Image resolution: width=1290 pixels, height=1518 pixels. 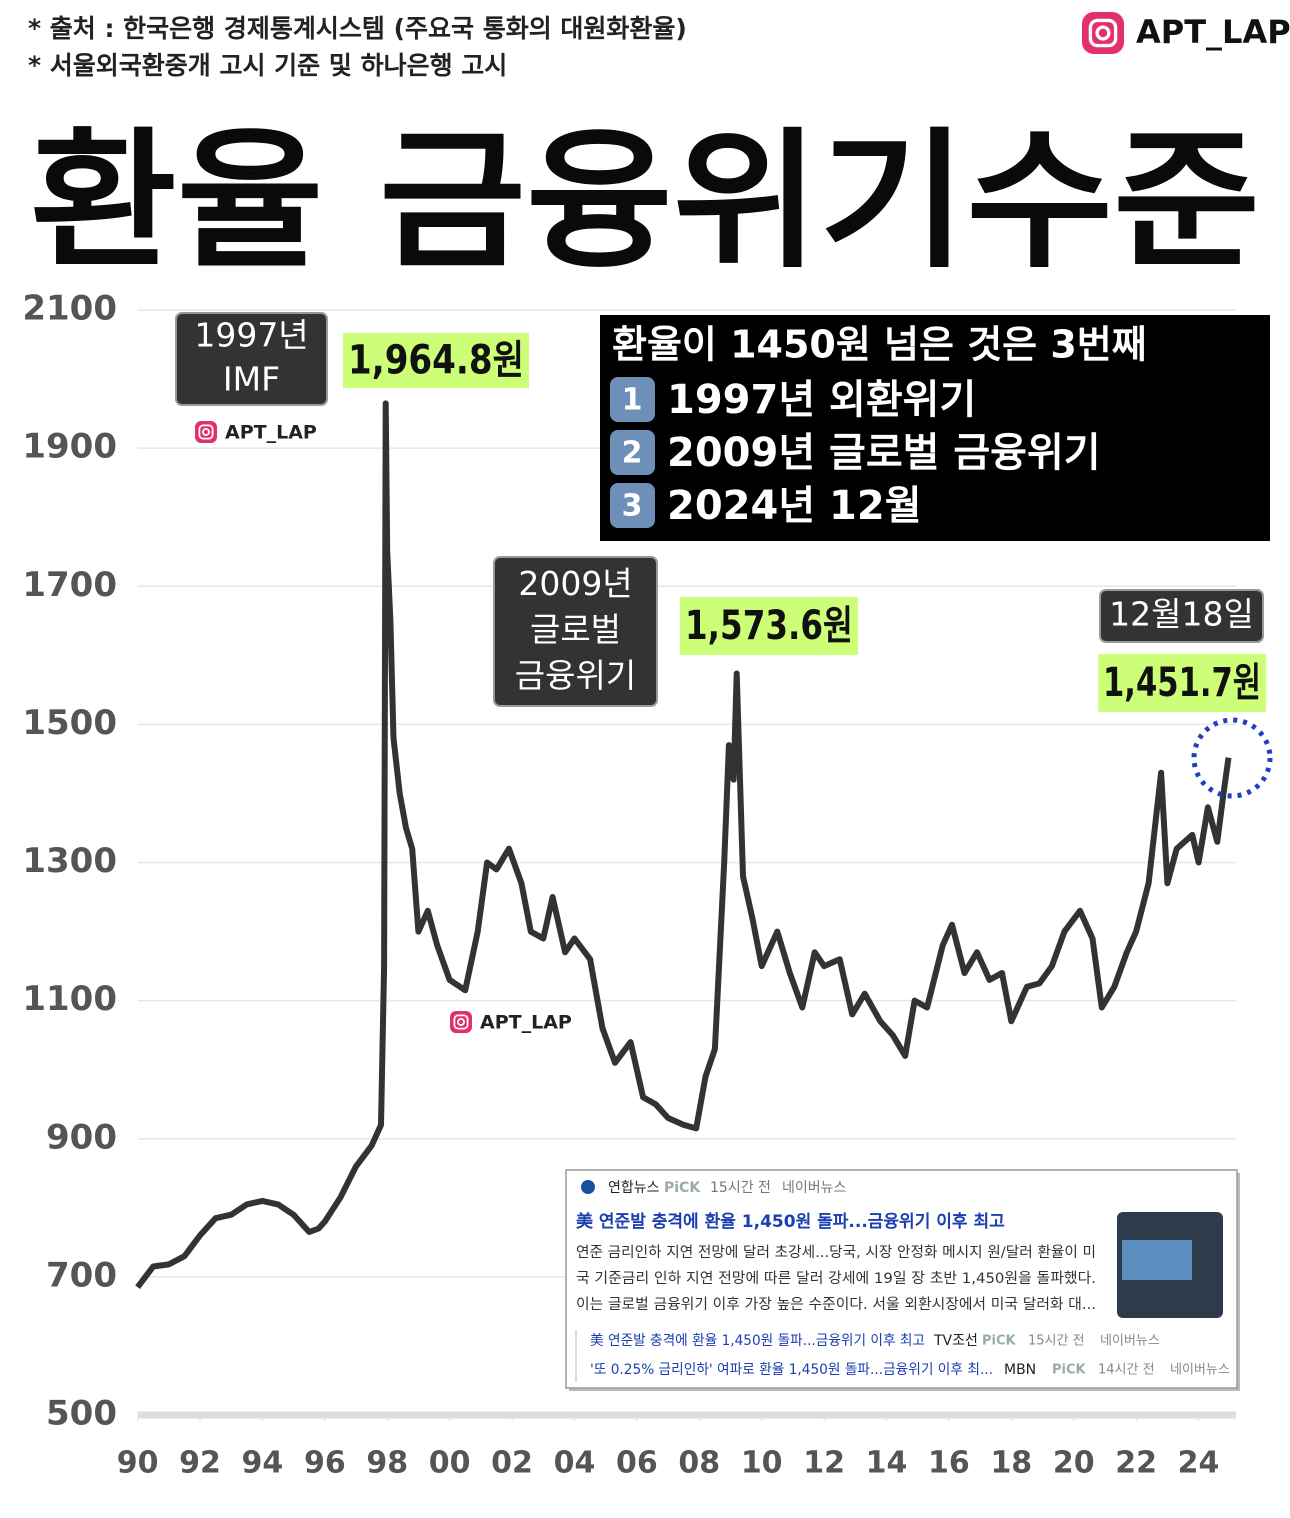 I want to click on main-title: 환율 금융위기수준, so click(x=645, y=202).